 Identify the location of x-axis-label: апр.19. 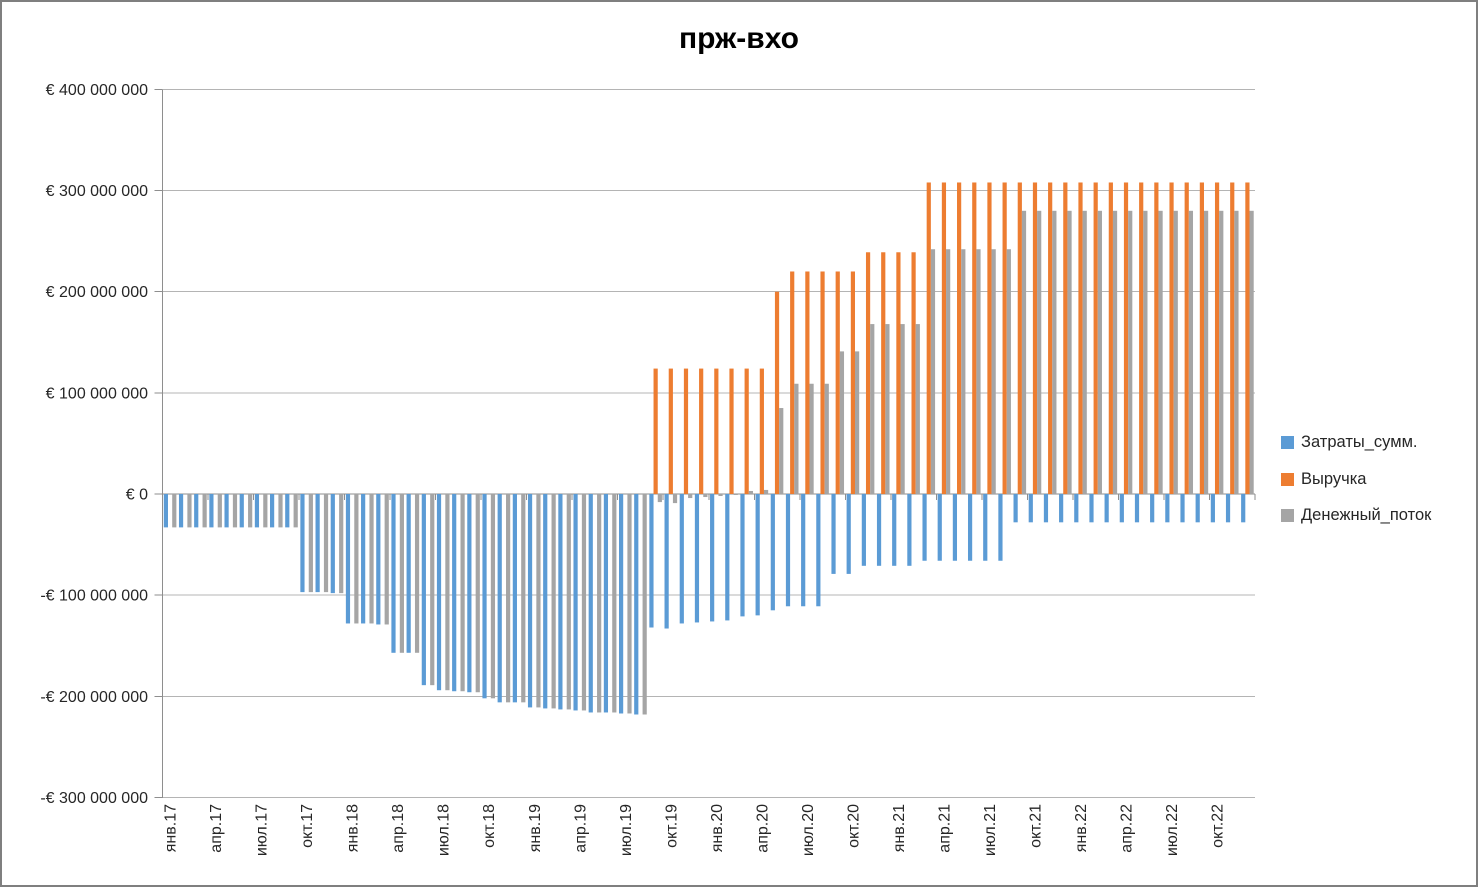
(580, 828).